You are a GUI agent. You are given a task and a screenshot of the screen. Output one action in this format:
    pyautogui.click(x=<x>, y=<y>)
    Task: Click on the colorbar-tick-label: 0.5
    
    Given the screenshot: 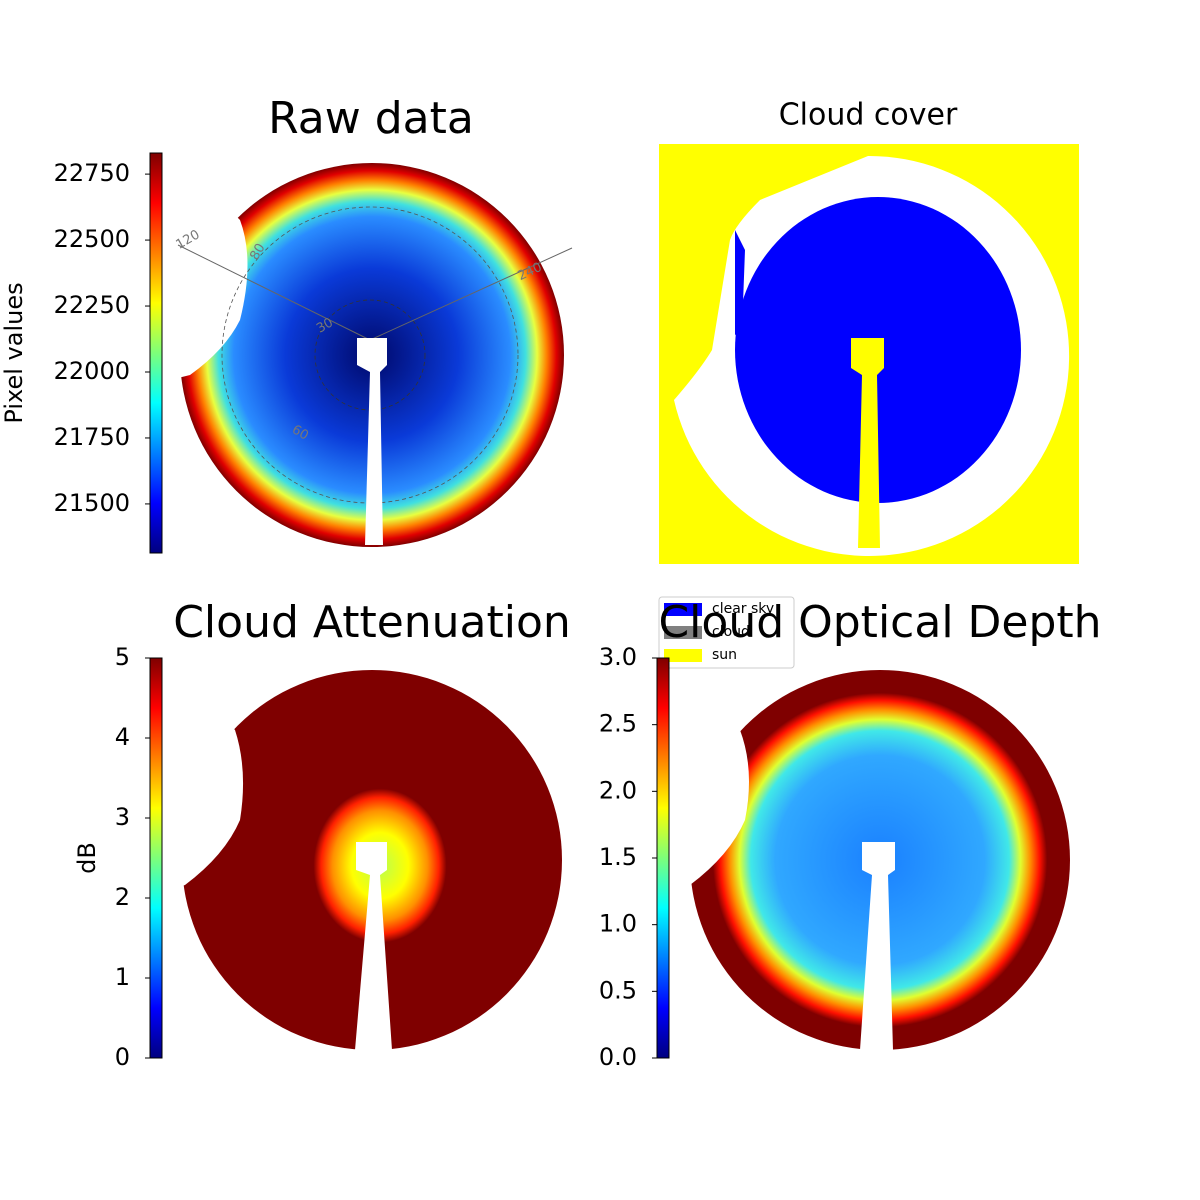 What is the action you would take?
    pyautogui.click(x=618, y=990)
    